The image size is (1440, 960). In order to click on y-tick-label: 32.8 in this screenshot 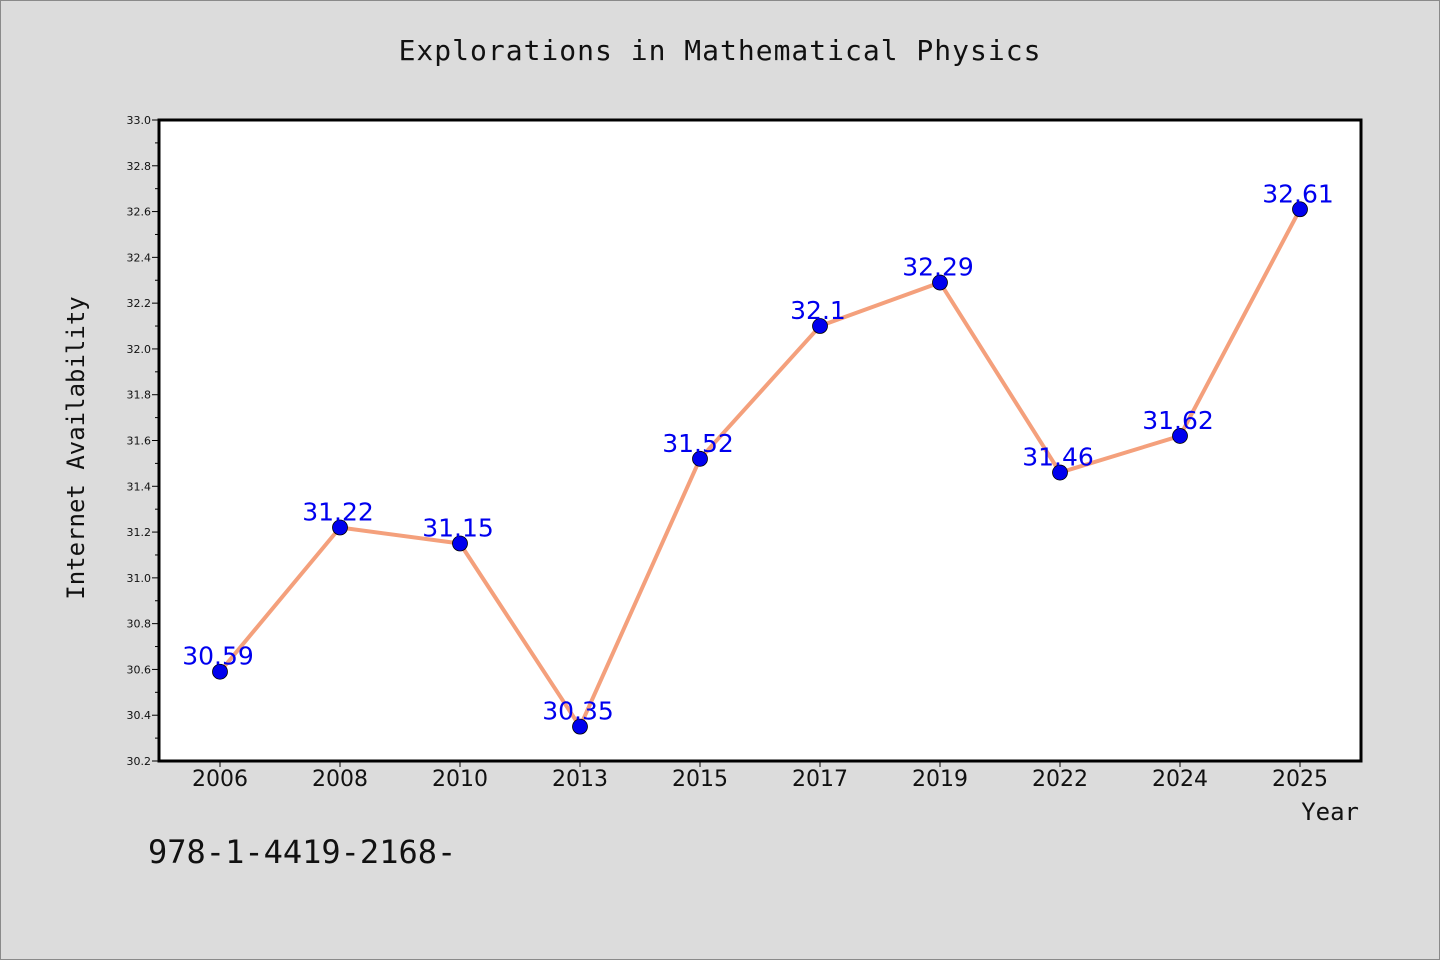, I will do `click(139, 166)`.